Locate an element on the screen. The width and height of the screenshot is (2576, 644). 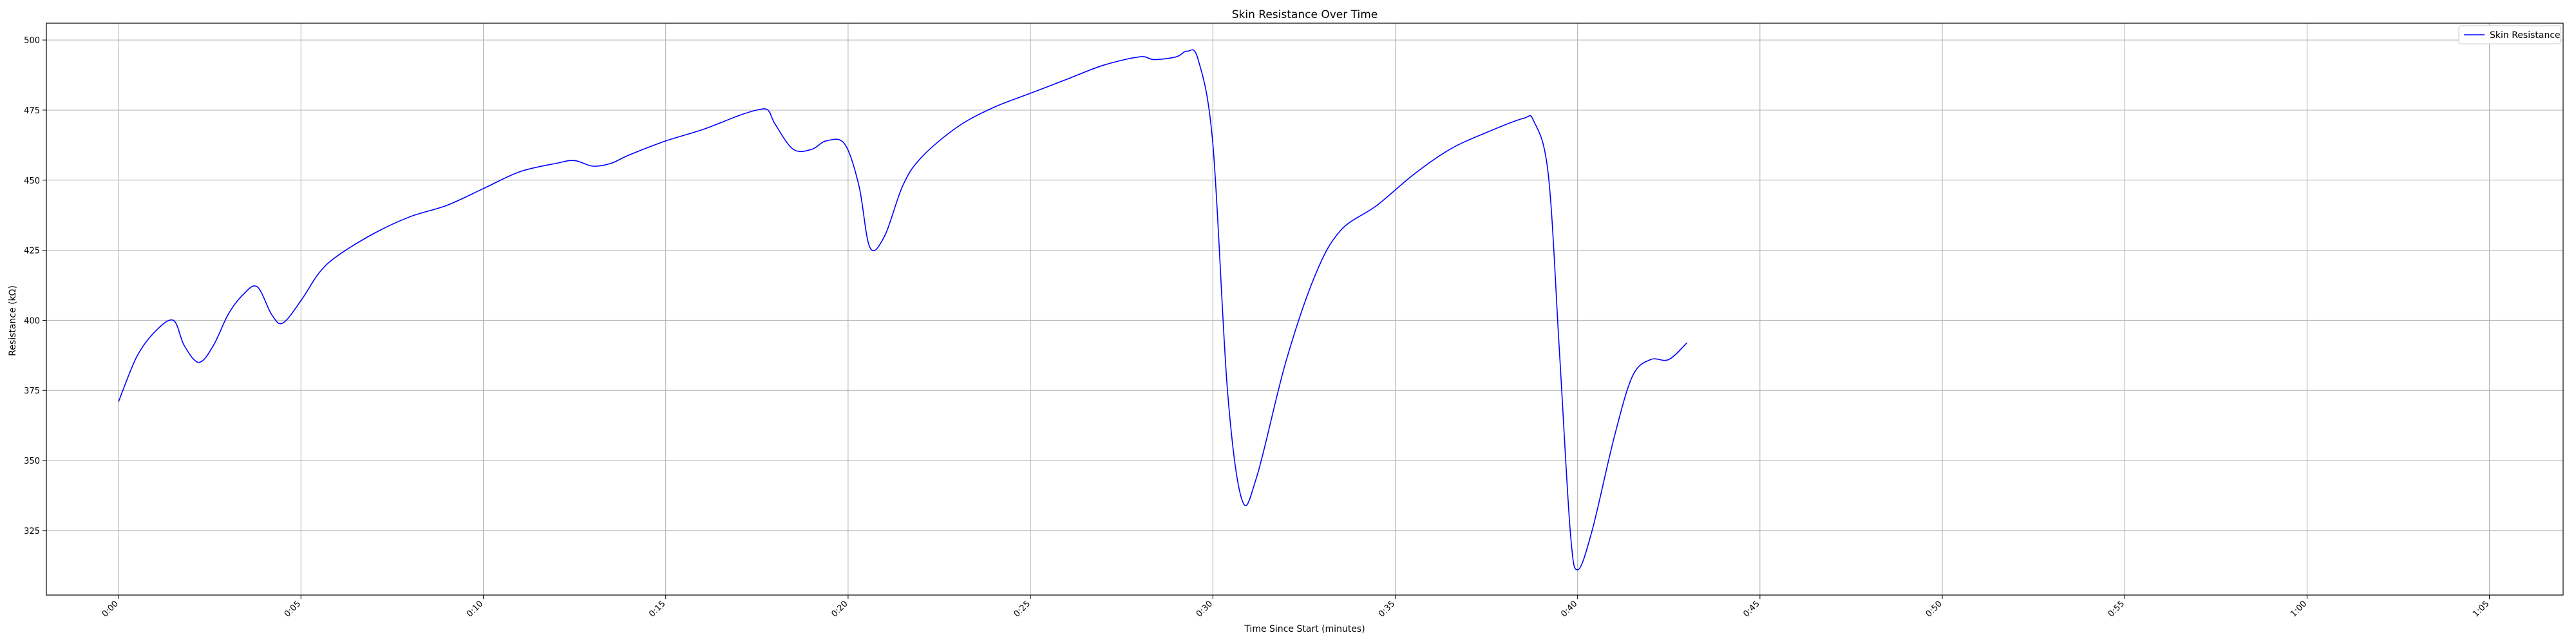
x-tick-label: 0:10 is located at coordinates (475, 609).